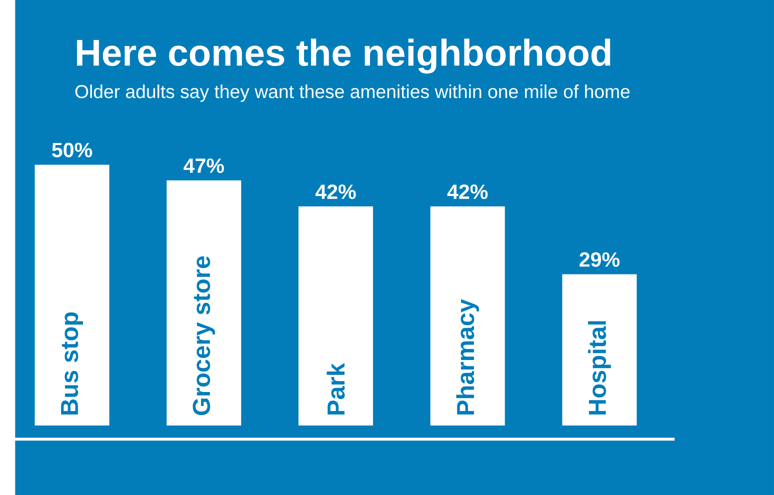 This screenshot has height=495, width=774. Describe the element at coordinates (599, 367) in the screenshot. I see `x-tick-label: Hospital` at that location.